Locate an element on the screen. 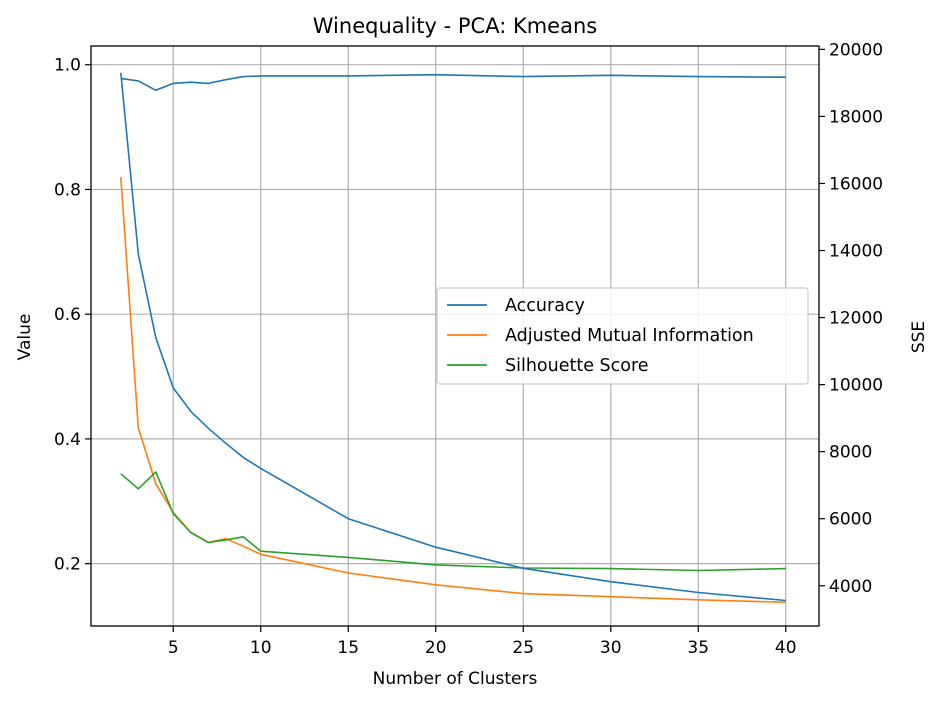 The width and height of the screenshot is (943, 704). left-y-tick-label: 0.4 is located at coordinates (67, 440).